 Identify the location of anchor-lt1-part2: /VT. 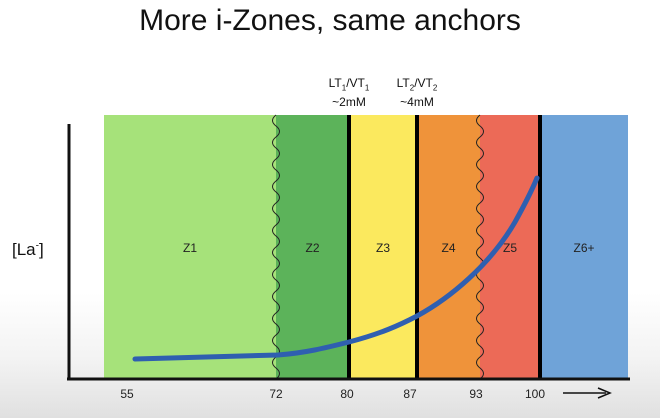
(355, 83).